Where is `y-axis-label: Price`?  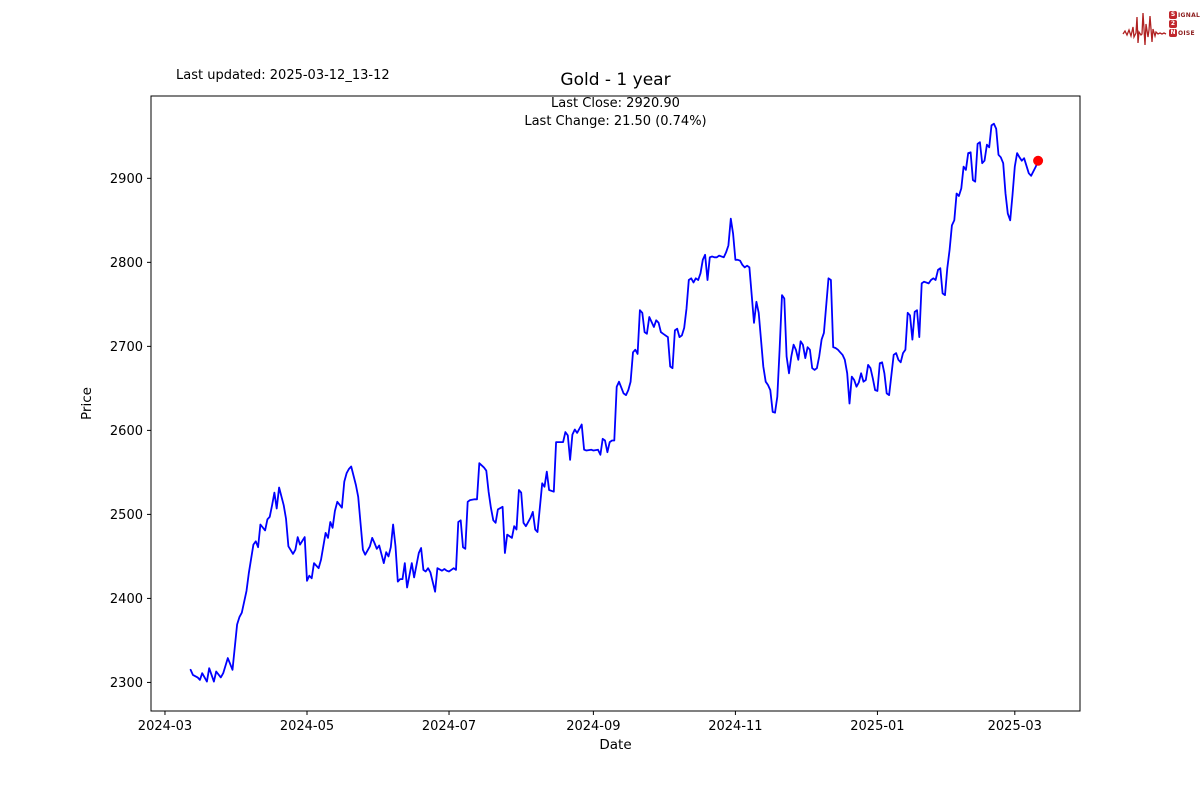
y-axis-label: Price is located at coordinates (87, 403).